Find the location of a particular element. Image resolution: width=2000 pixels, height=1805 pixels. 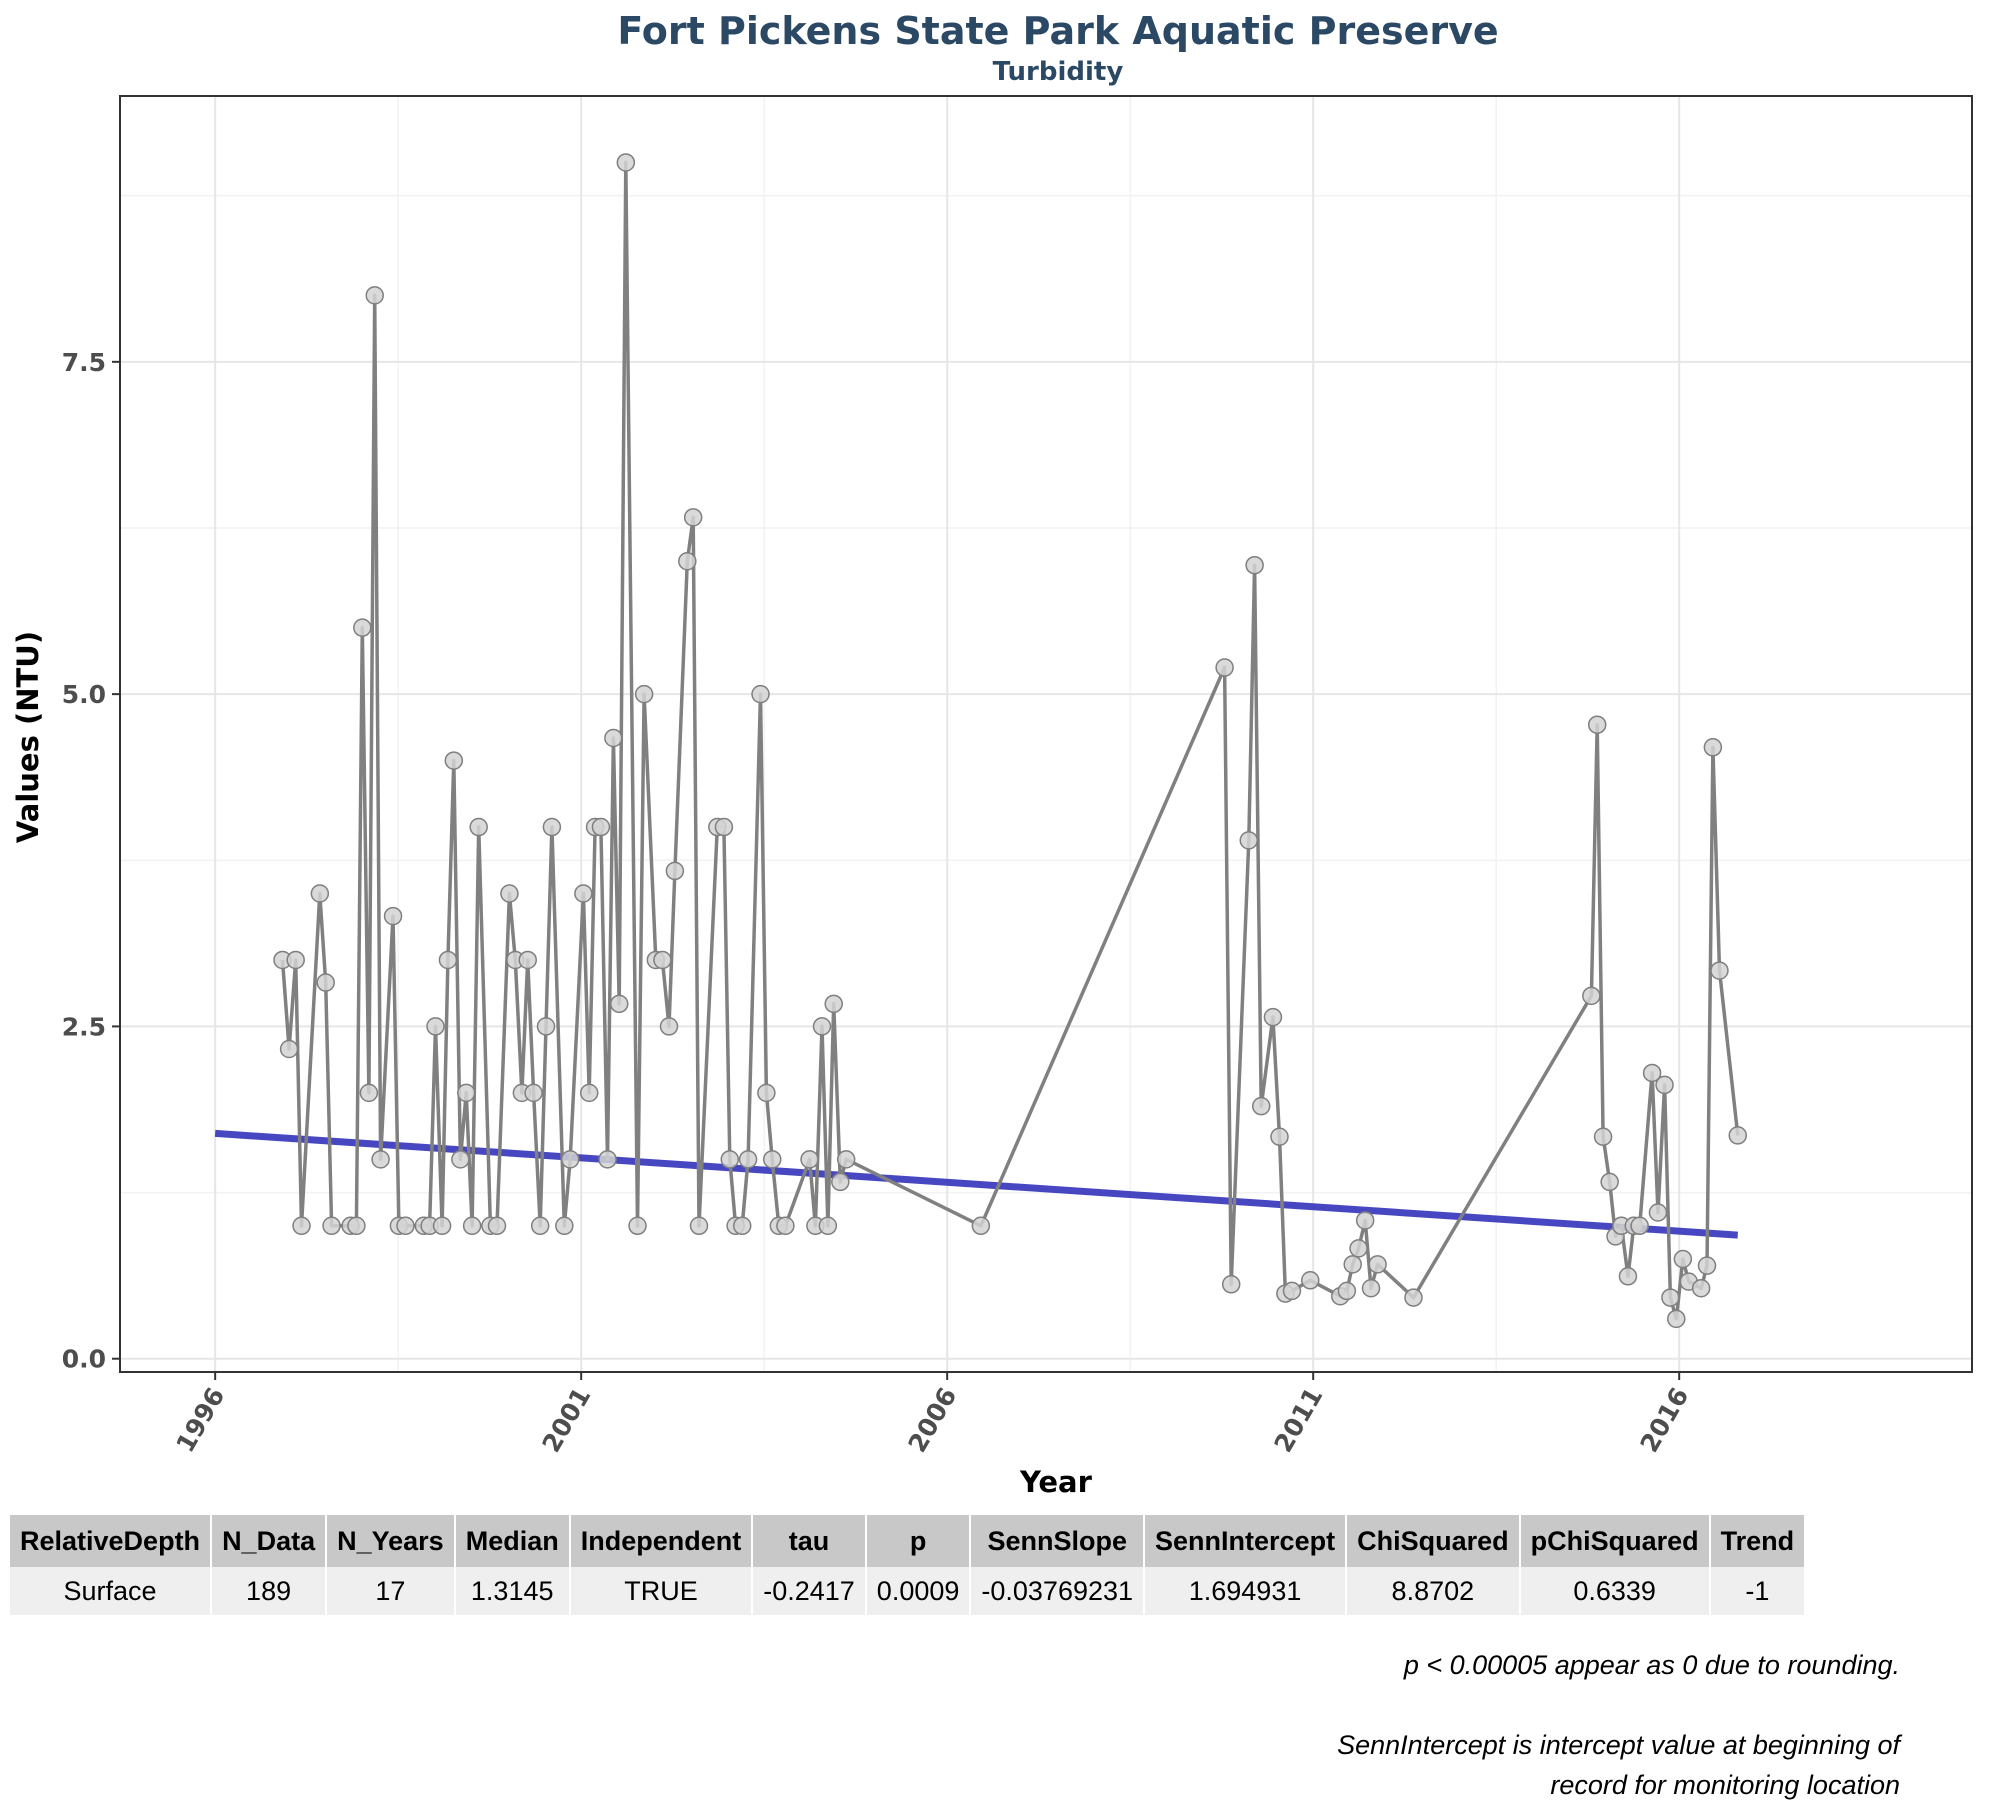

stats-header-cell: N_Data is located at coordinates (269, 1541).